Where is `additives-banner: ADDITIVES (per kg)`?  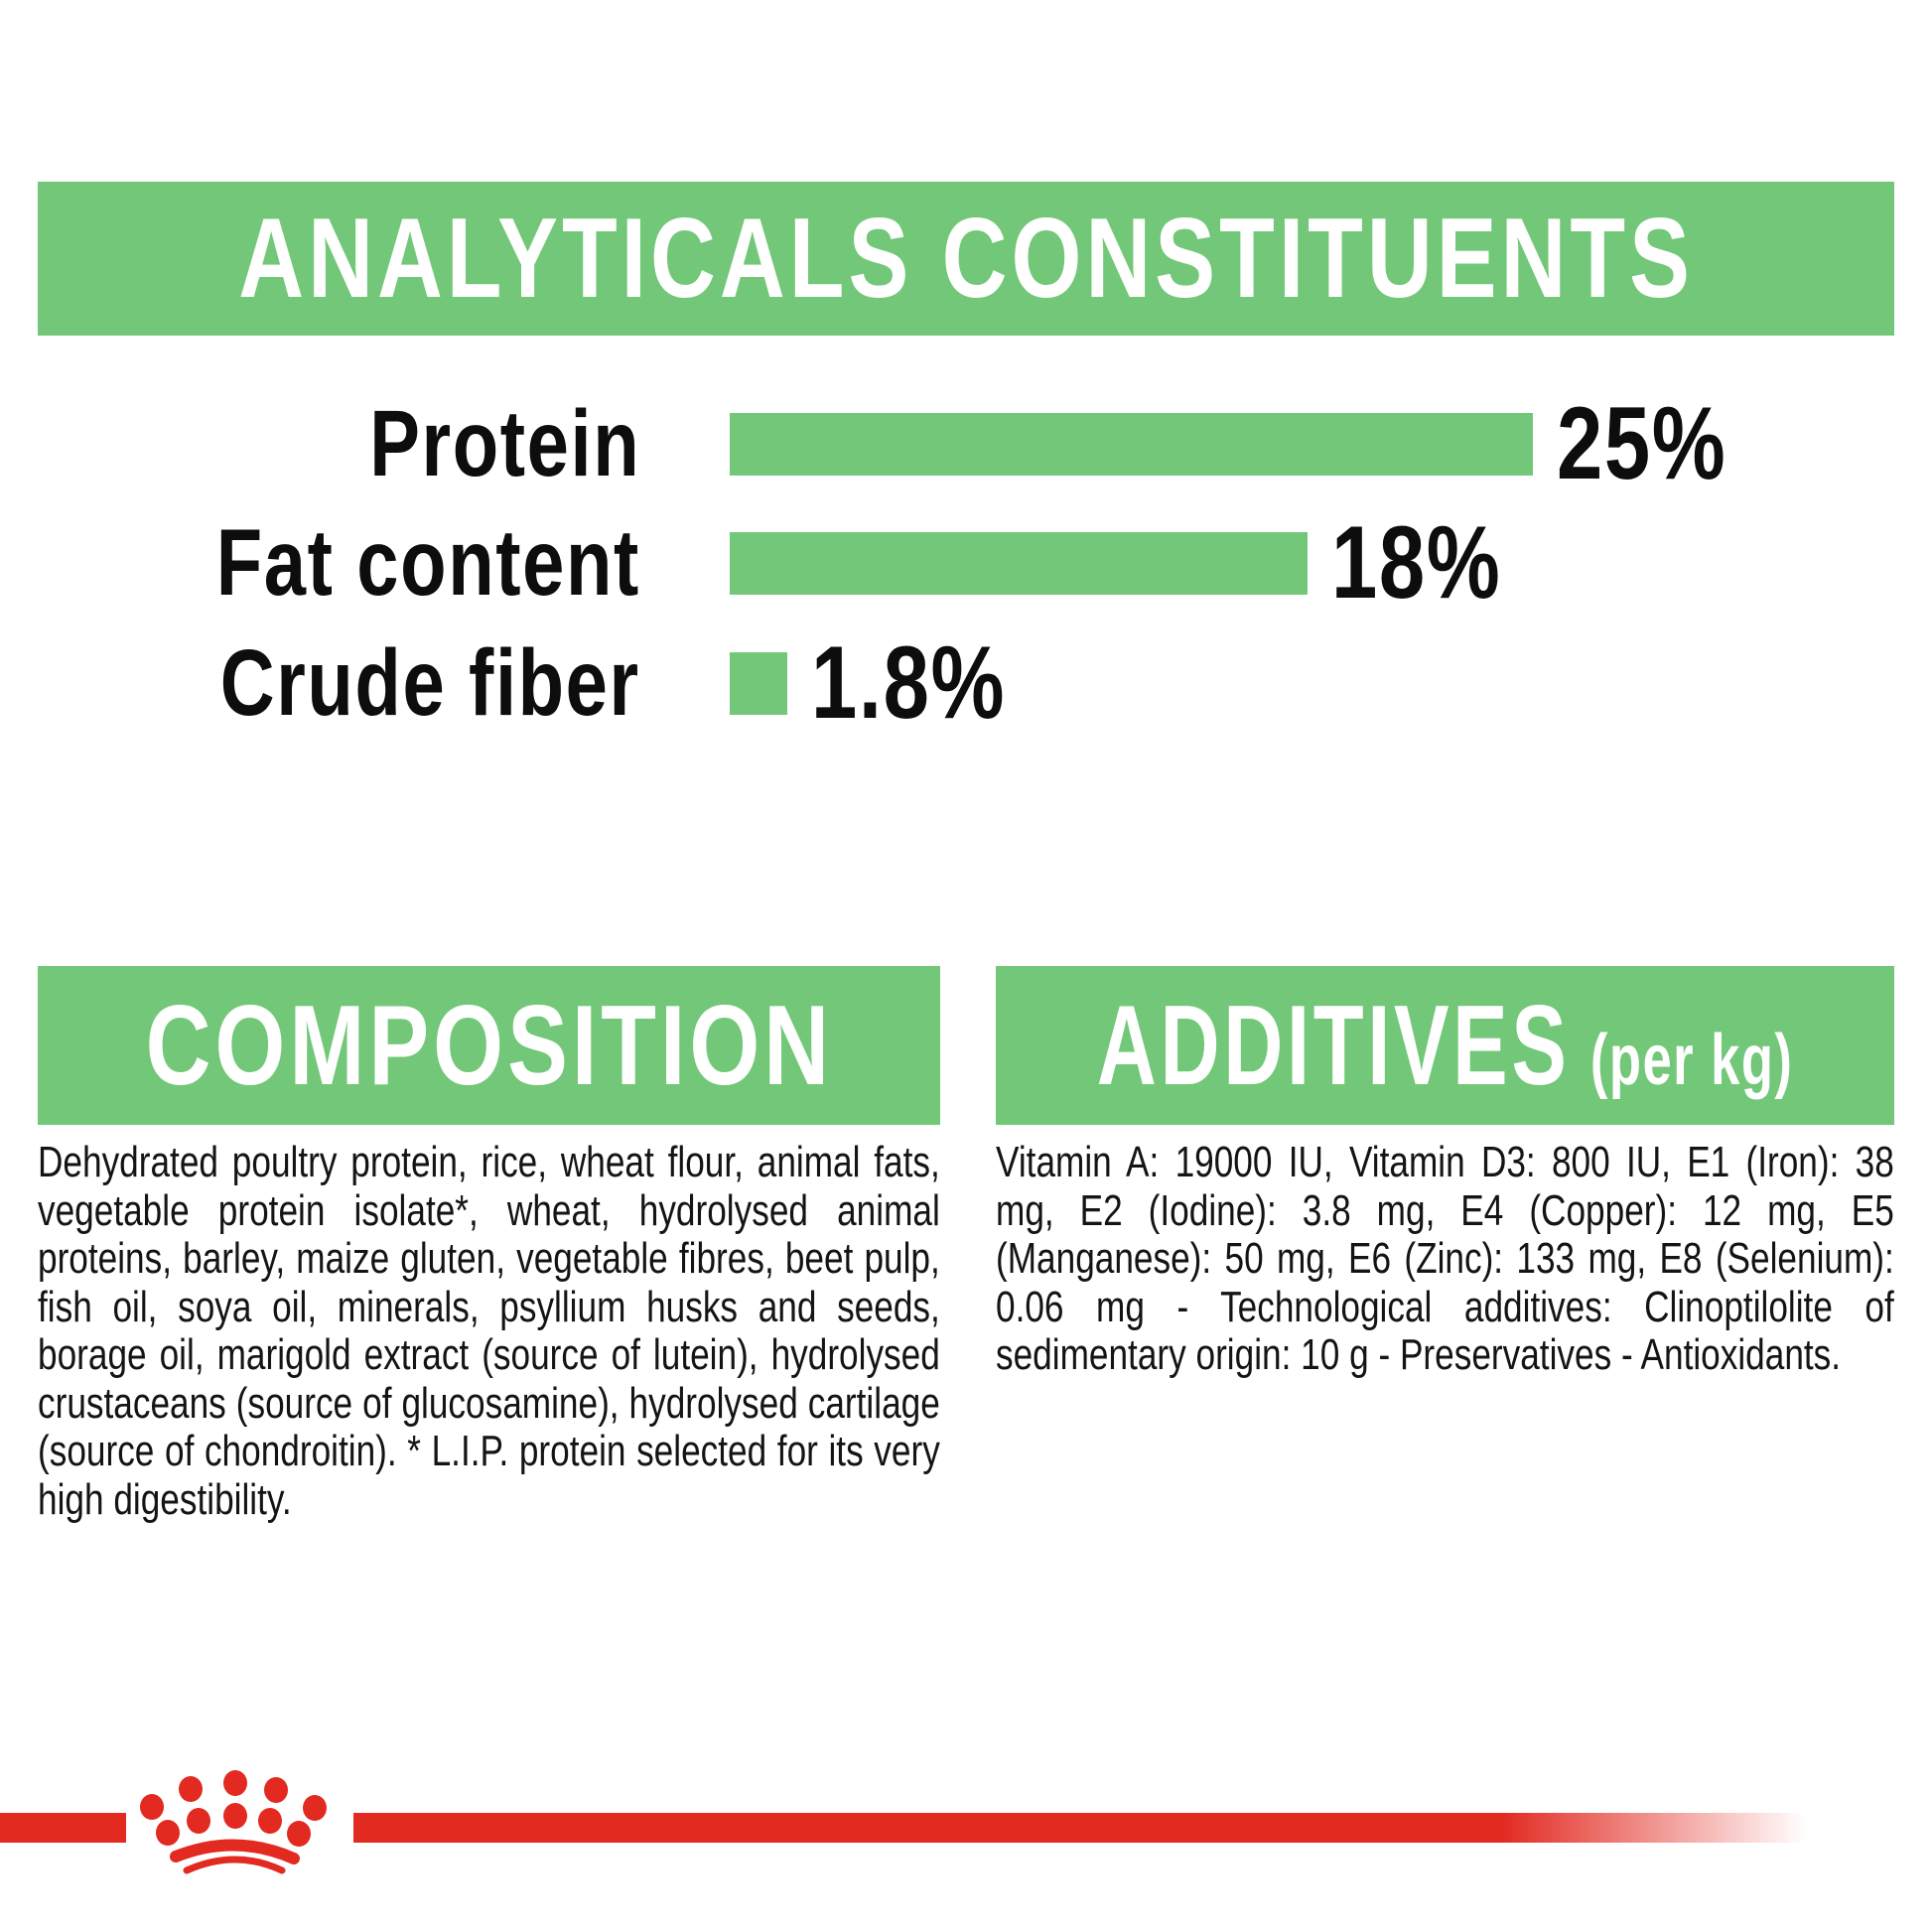
additives-banner: ADDITIVES (per kg) is located at coordinates (1445, 1045).